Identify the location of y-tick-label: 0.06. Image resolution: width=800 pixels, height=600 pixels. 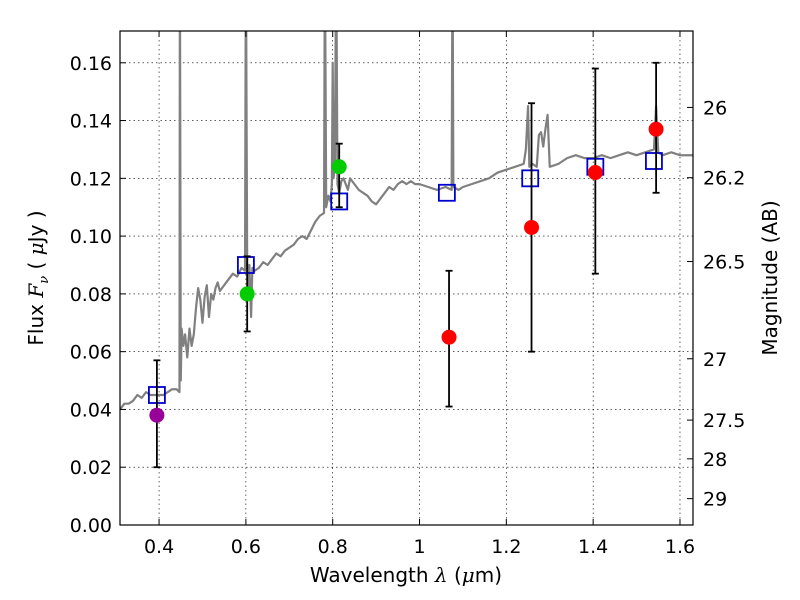
(91, 353).